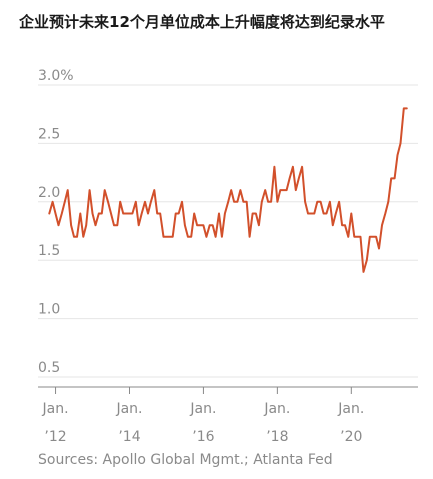 The height and width of the screenshot is (479, 433). I want to click on y-tick-label: 3.0%, so click(56, 76).